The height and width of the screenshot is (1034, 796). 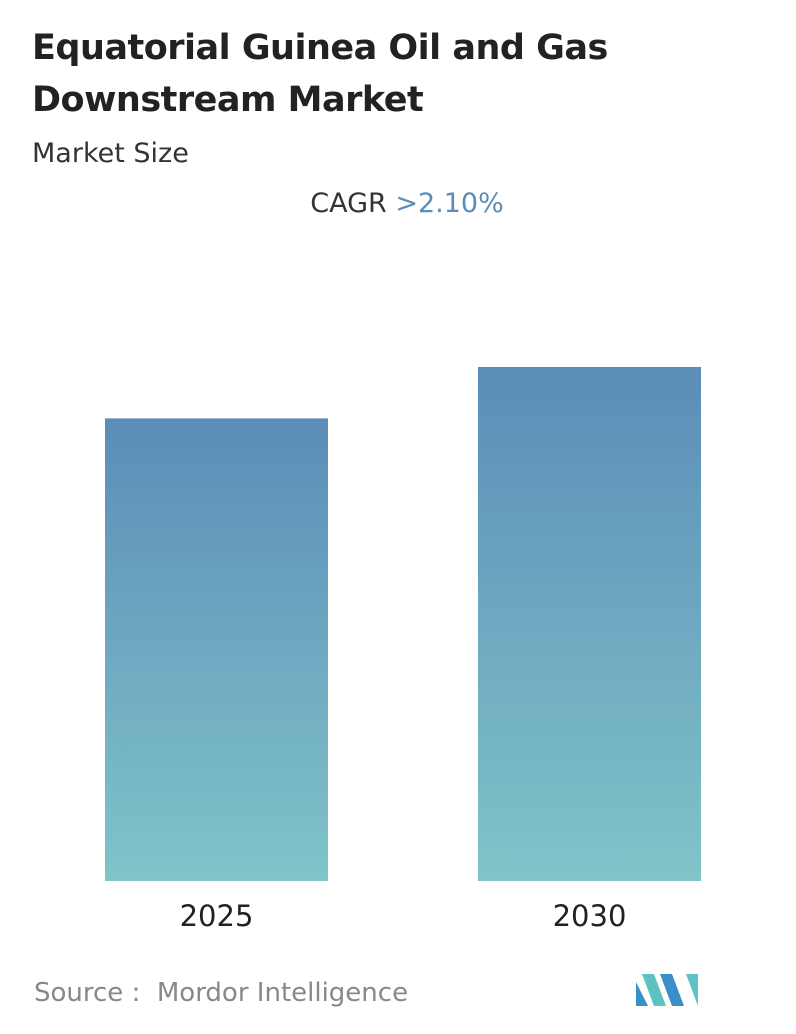 I want to click on cagr: CAGR >2.10%, so click(x=398, y=203).